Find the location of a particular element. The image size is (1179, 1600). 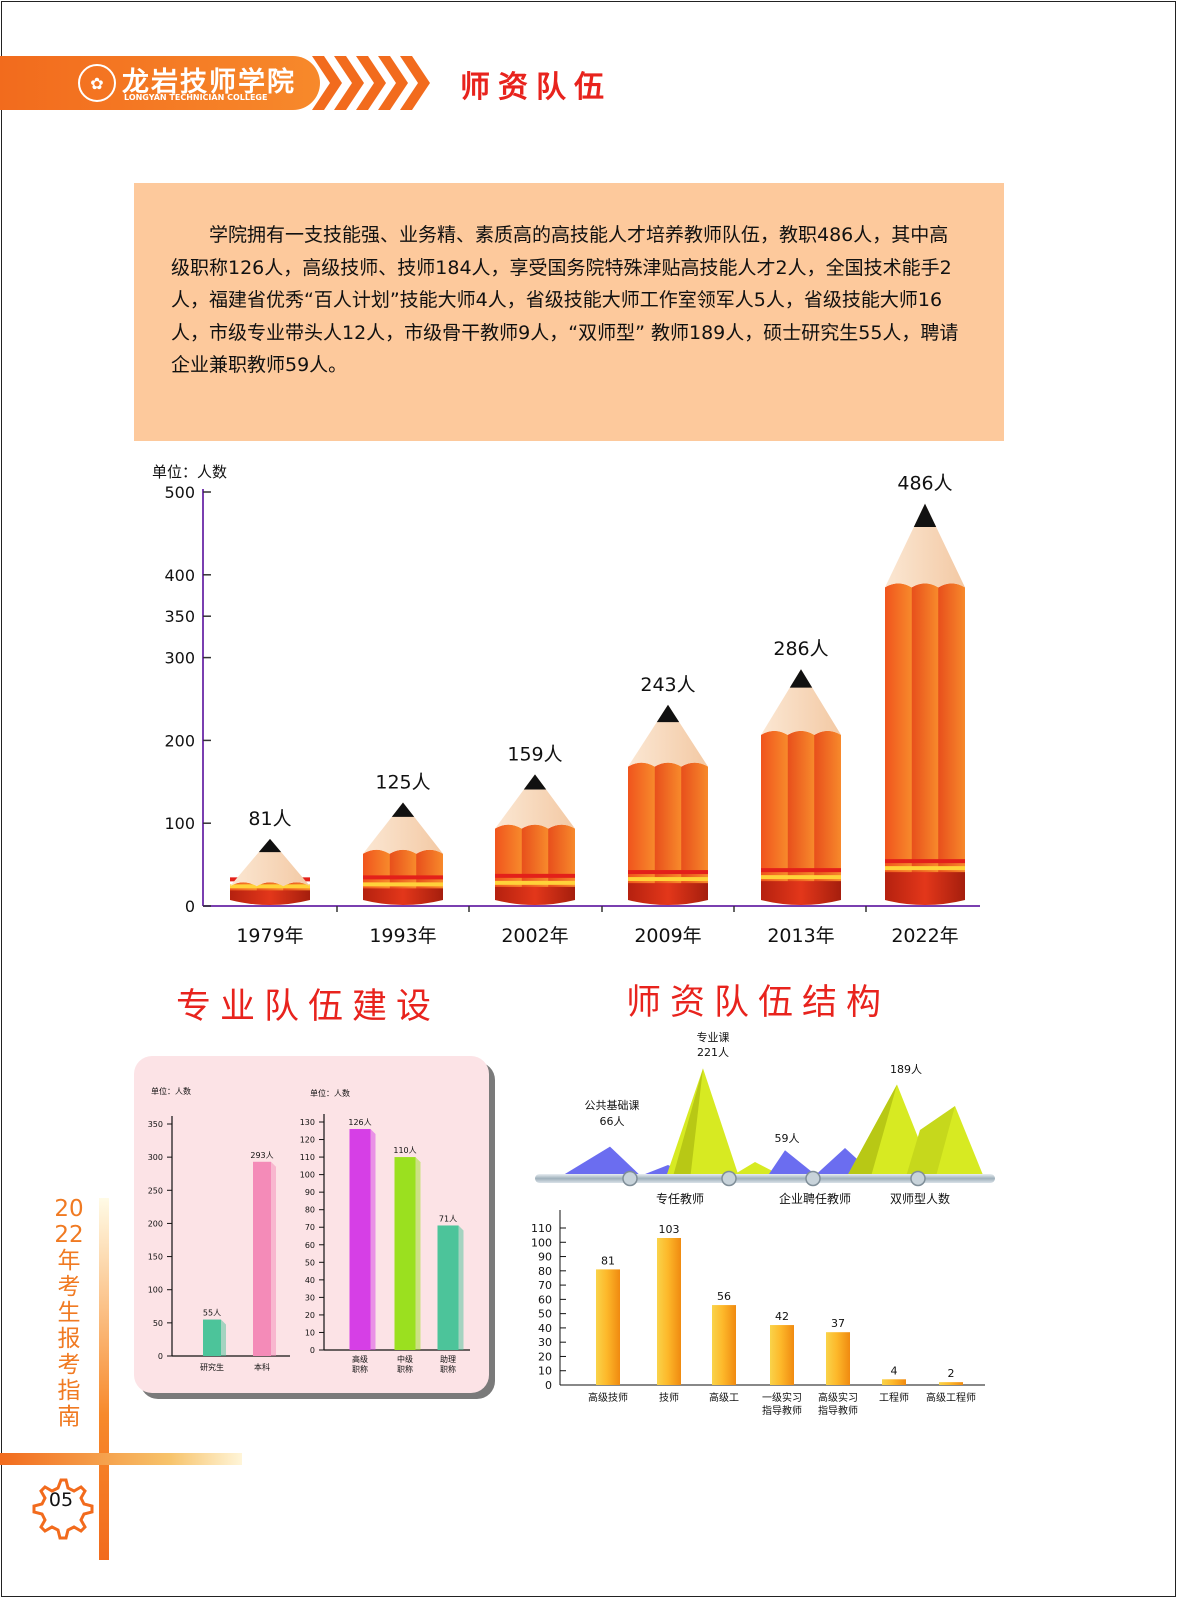

mountain-axis-label: 企业聘任教师 is located at coordinates (815, 1198).